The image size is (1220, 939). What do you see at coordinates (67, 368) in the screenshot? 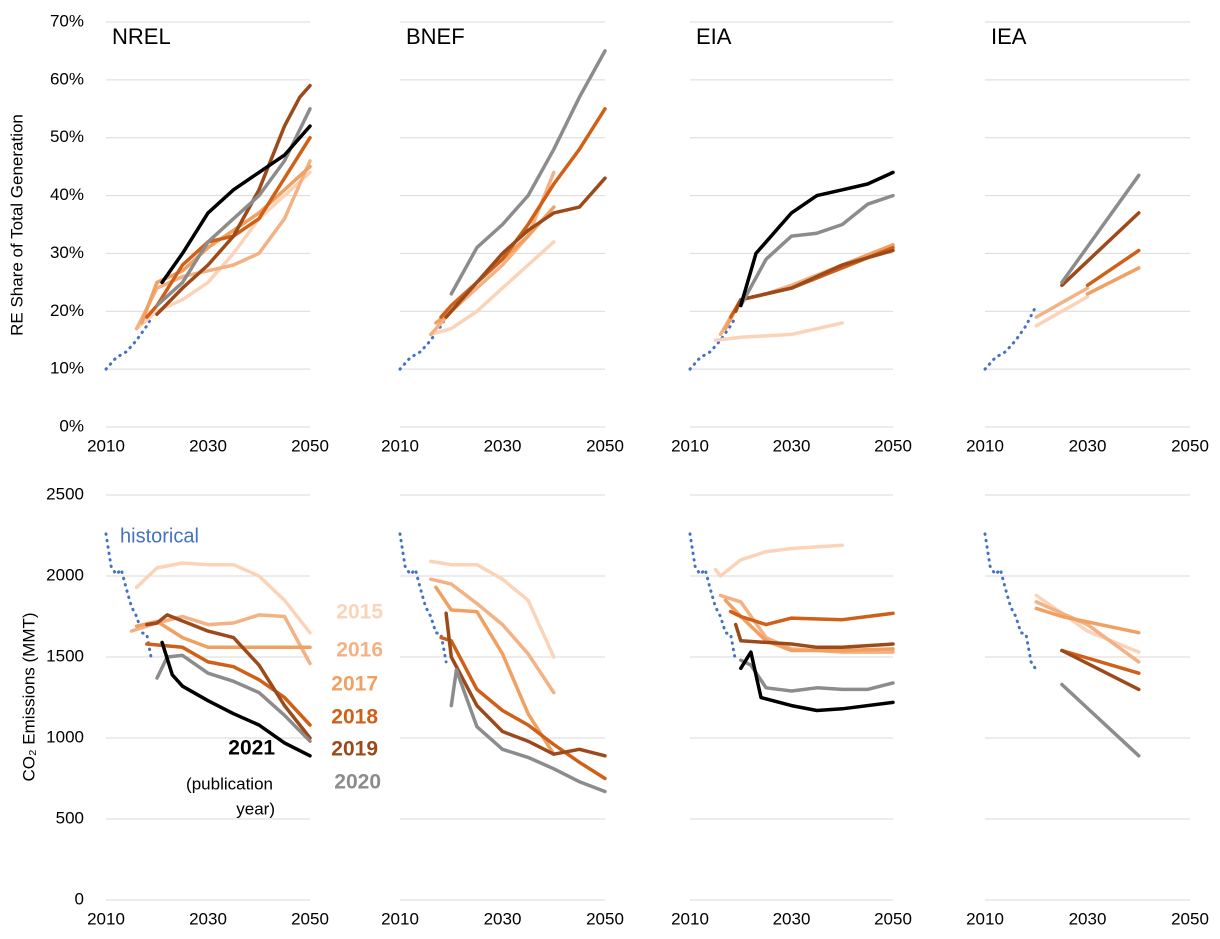
I see `y-tick-label: 10%` at bounding box center [67, 368].